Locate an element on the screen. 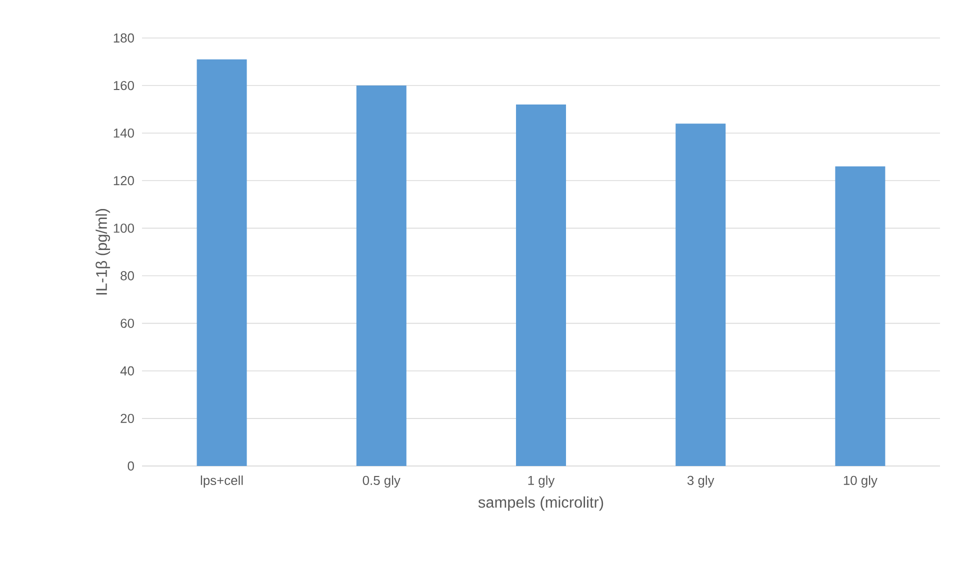 This screenshot has height=581, width=955. x-tick-label: 3 gly is located at coordinates (700, 482).